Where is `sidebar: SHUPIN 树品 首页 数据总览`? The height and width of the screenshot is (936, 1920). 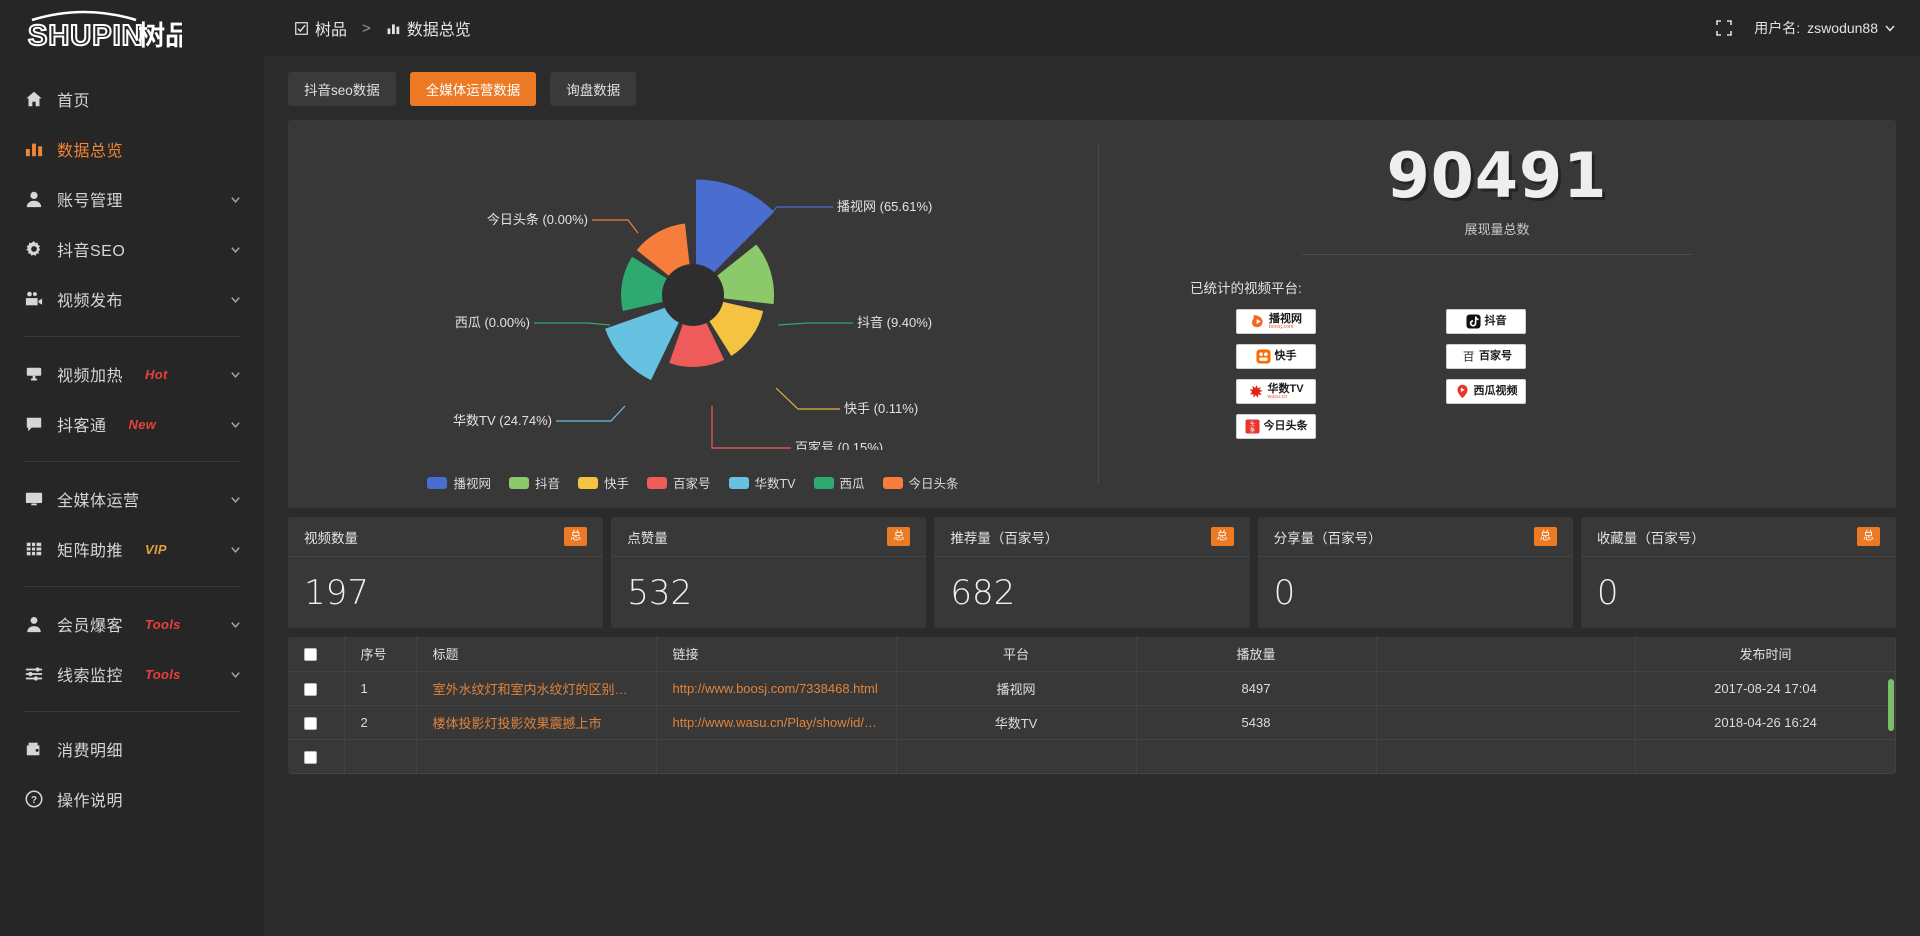 sidebar: SHUPIN 树品 首页 数据总览 is located at coordinates (132, 468).